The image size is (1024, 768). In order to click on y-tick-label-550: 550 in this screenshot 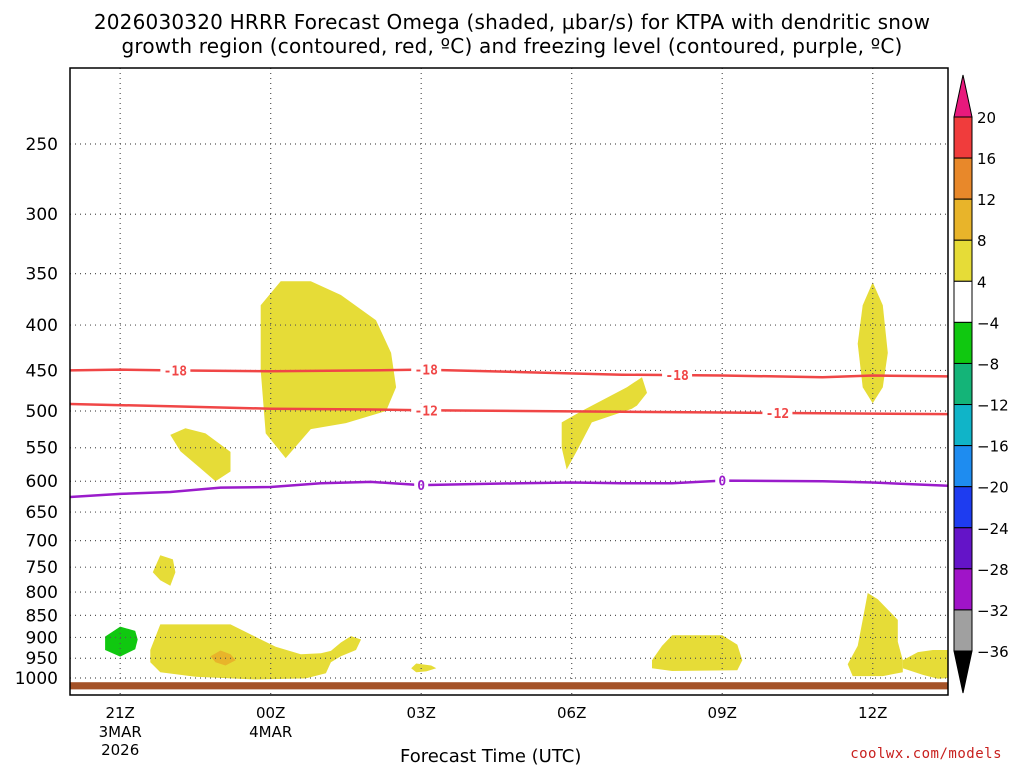, I will do `click(42, 449)`.